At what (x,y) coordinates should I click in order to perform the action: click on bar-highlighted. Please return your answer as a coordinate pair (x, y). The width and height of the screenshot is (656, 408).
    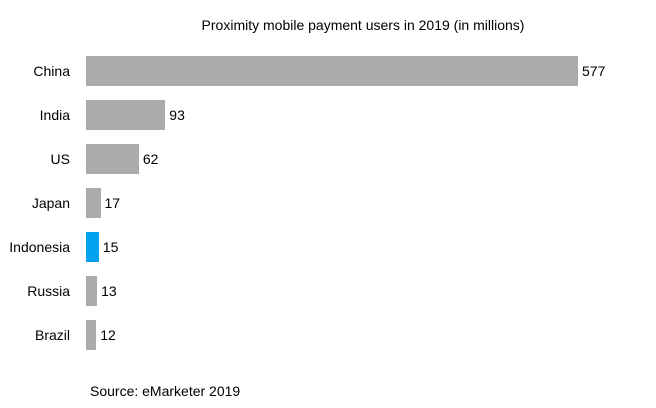
    Looking at the image, I should click on (92, 247).